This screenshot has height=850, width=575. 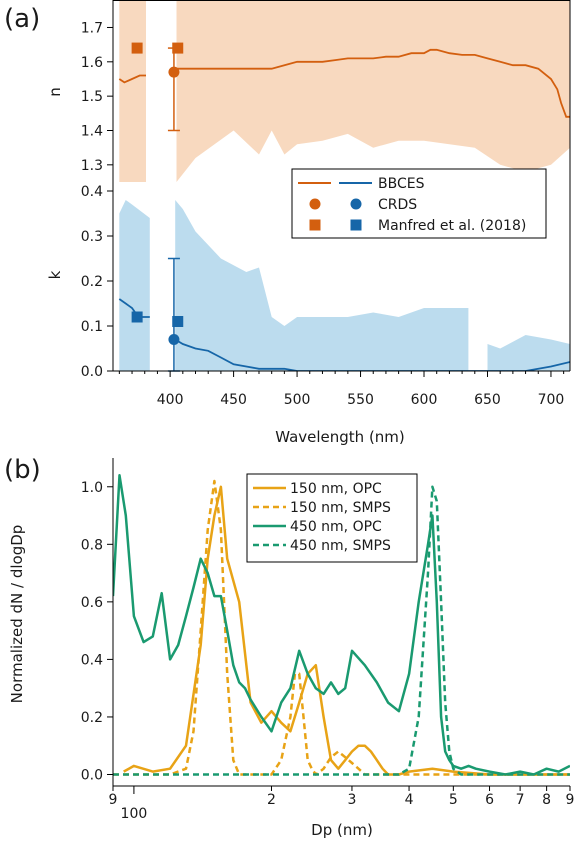 I want to click on legend-entry-manfred: Manfred et al. (2018), so click(x=417, y=226).